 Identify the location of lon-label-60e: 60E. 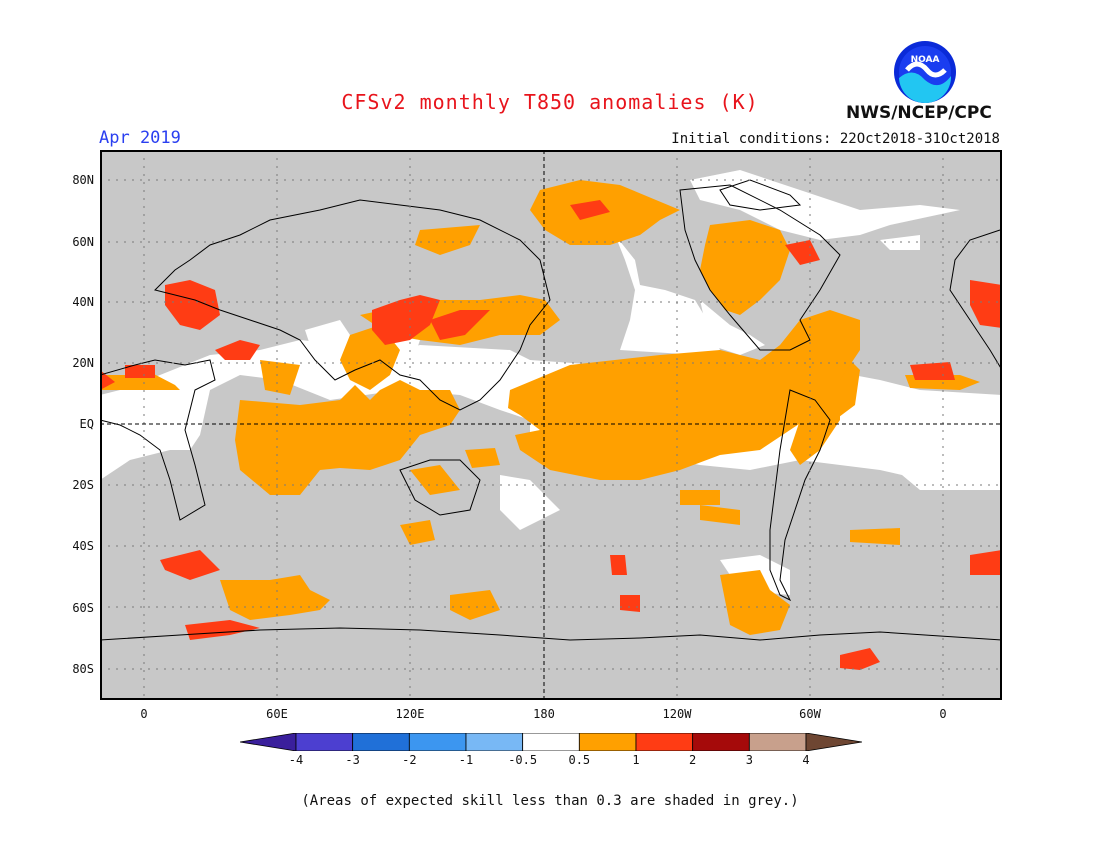
(277, 714).